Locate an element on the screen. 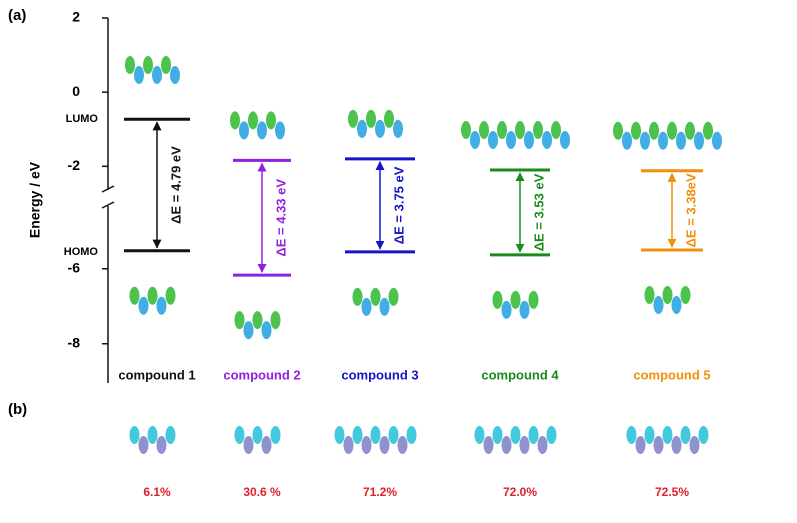  gap-label: ΔE = 3.75 eV is located at coordinates (398, 205).